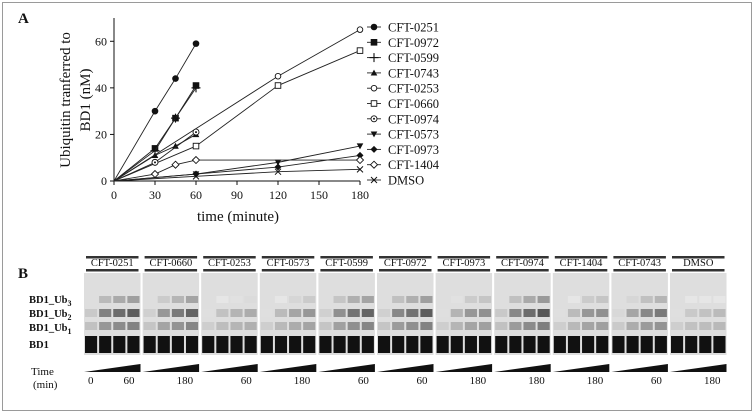 This screenshot has width=756, height=415. I want to click on gel-panel-cft-0251: CFT-0251 0 60, so click(112, 321).